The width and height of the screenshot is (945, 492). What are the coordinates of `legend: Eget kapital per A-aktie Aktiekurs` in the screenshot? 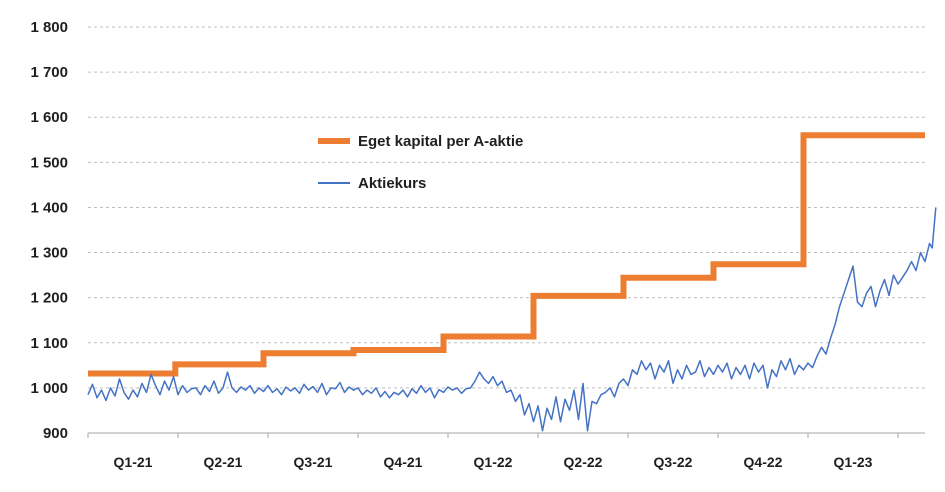 It's located at (420, 162).